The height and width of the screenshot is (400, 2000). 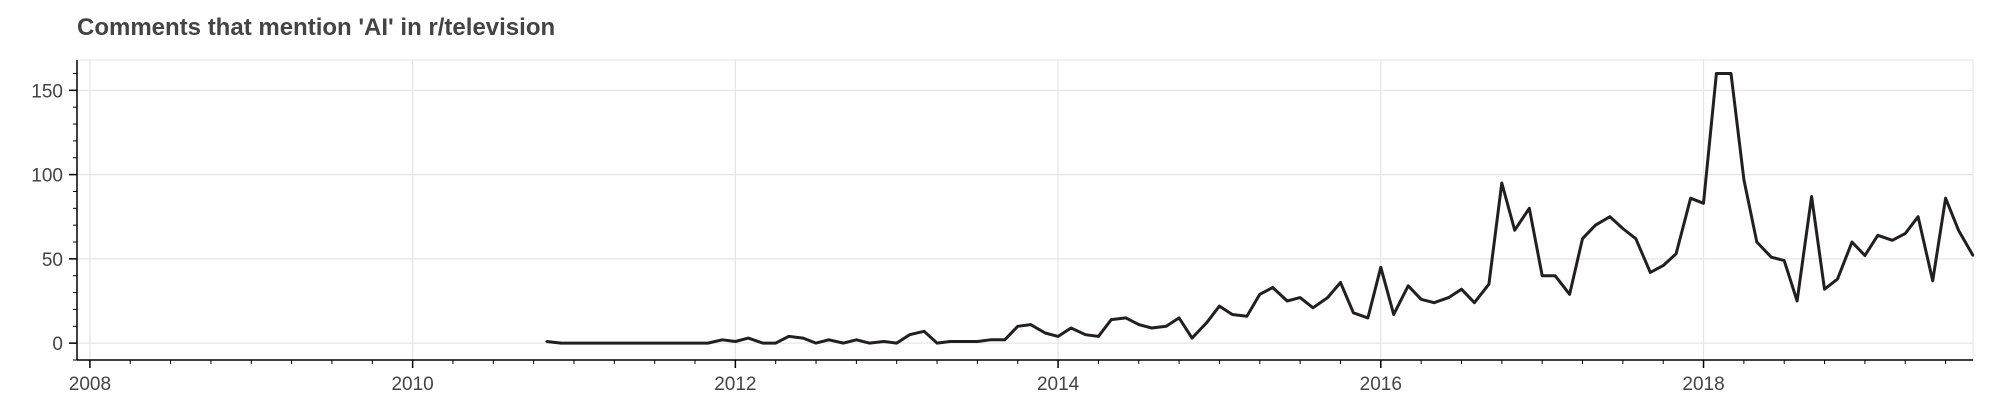 What do you see at coordinates (735, 384) in the screenshot?
I see `x-tick-label: 2012` at bounding box center [735, 384].